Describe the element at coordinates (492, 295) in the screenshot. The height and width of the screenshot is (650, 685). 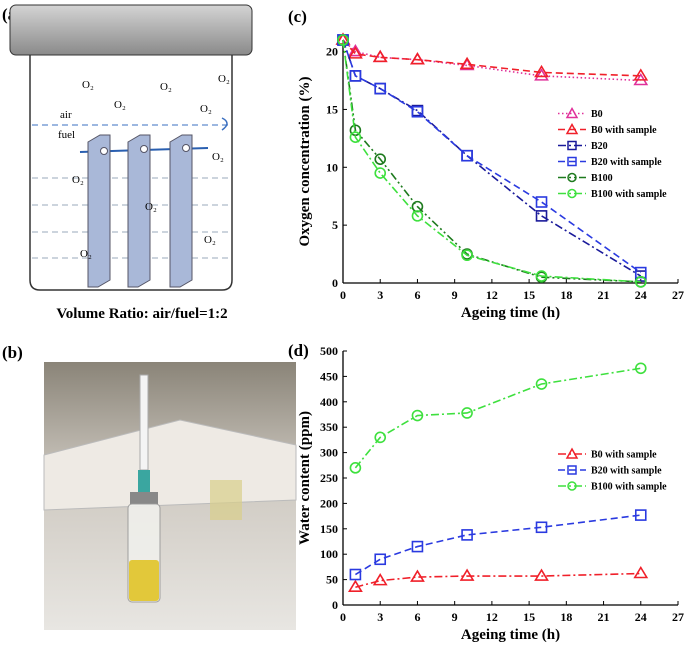
I see `x-tick-label: 12` at that location.